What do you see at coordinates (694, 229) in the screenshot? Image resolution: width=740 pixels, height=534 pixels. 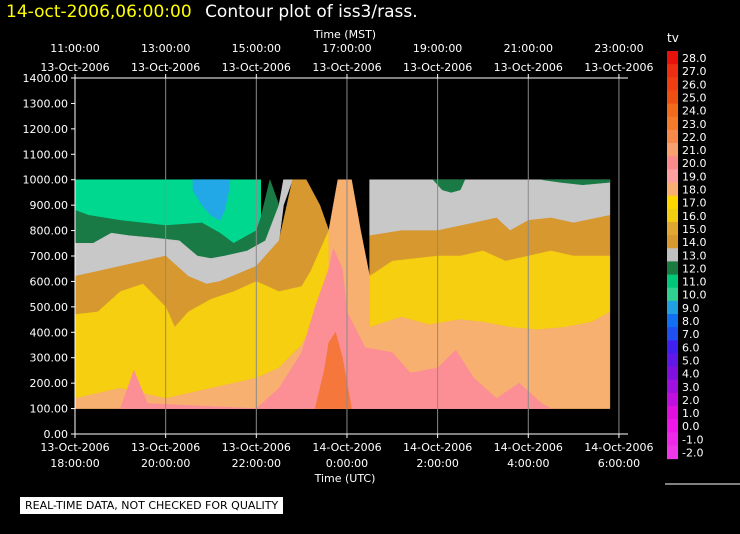 I see `colorbar-label-item: 15.0` at bounding box center [694, 229].